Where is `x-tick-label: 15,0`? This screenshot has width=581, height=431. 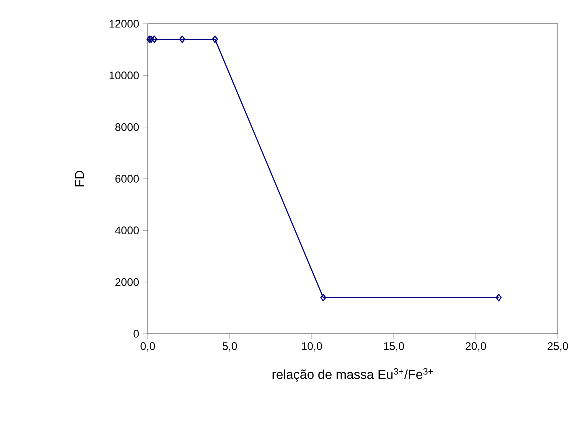
x-tick-label: 15,0 is located at coordinates (394, 347).